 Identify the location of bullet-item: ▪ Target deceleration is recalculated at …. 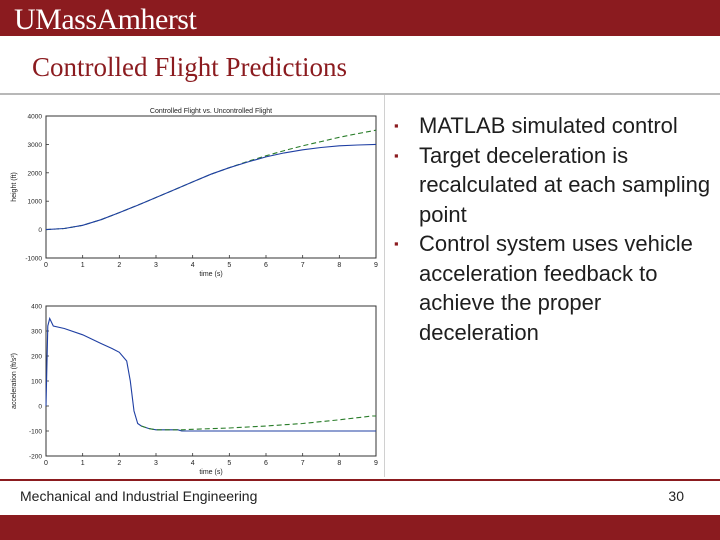
(554, 185).